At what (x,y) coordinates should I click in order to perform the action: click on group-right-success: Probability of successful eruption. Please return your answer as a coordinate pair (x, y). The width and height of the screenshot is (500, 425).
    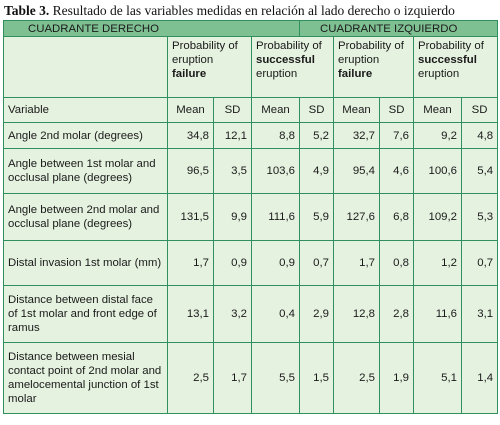
    Looking at the image, I should click on (292, 67).